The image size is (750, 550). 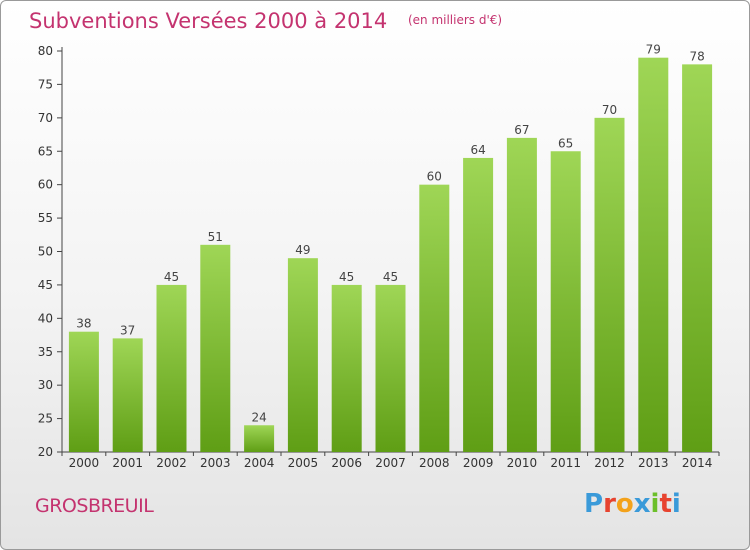 I want to click on logo-letter: t, so click(x=665, y=504).